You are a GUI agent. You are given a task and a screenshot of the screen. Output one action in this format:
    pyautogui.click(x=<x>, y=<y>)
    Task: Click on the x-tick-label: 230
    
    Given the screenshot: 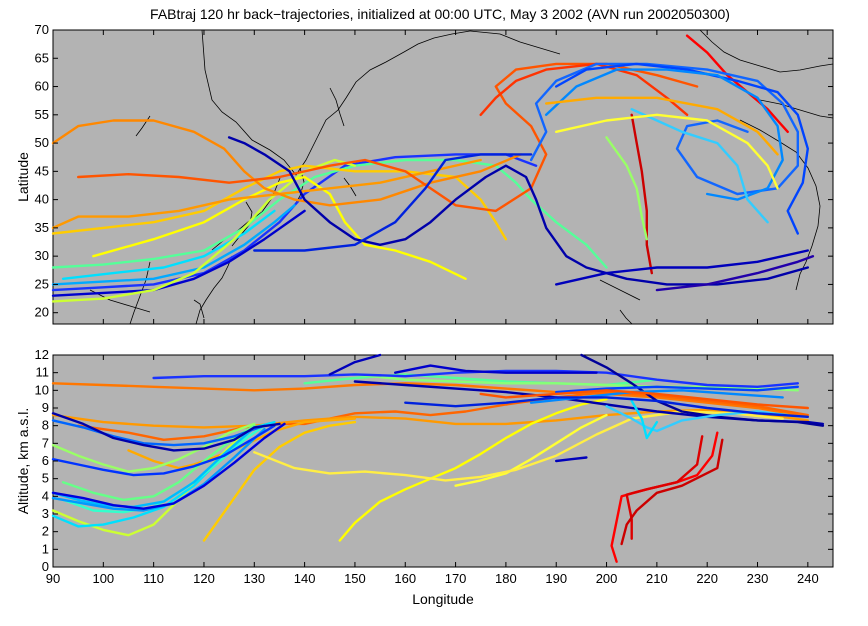 What is the action you would take?
    pyautogui.click(x=758, y=578)
    